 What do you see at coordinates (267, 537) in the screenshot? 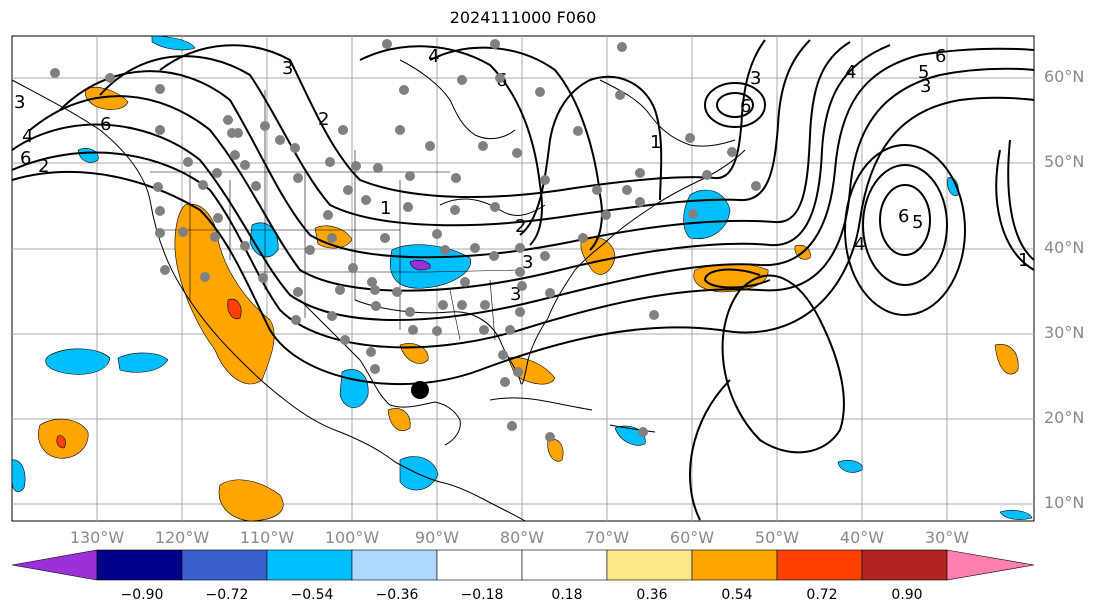
I see `lon-label: 110°W` at bounding box center [267, 537].